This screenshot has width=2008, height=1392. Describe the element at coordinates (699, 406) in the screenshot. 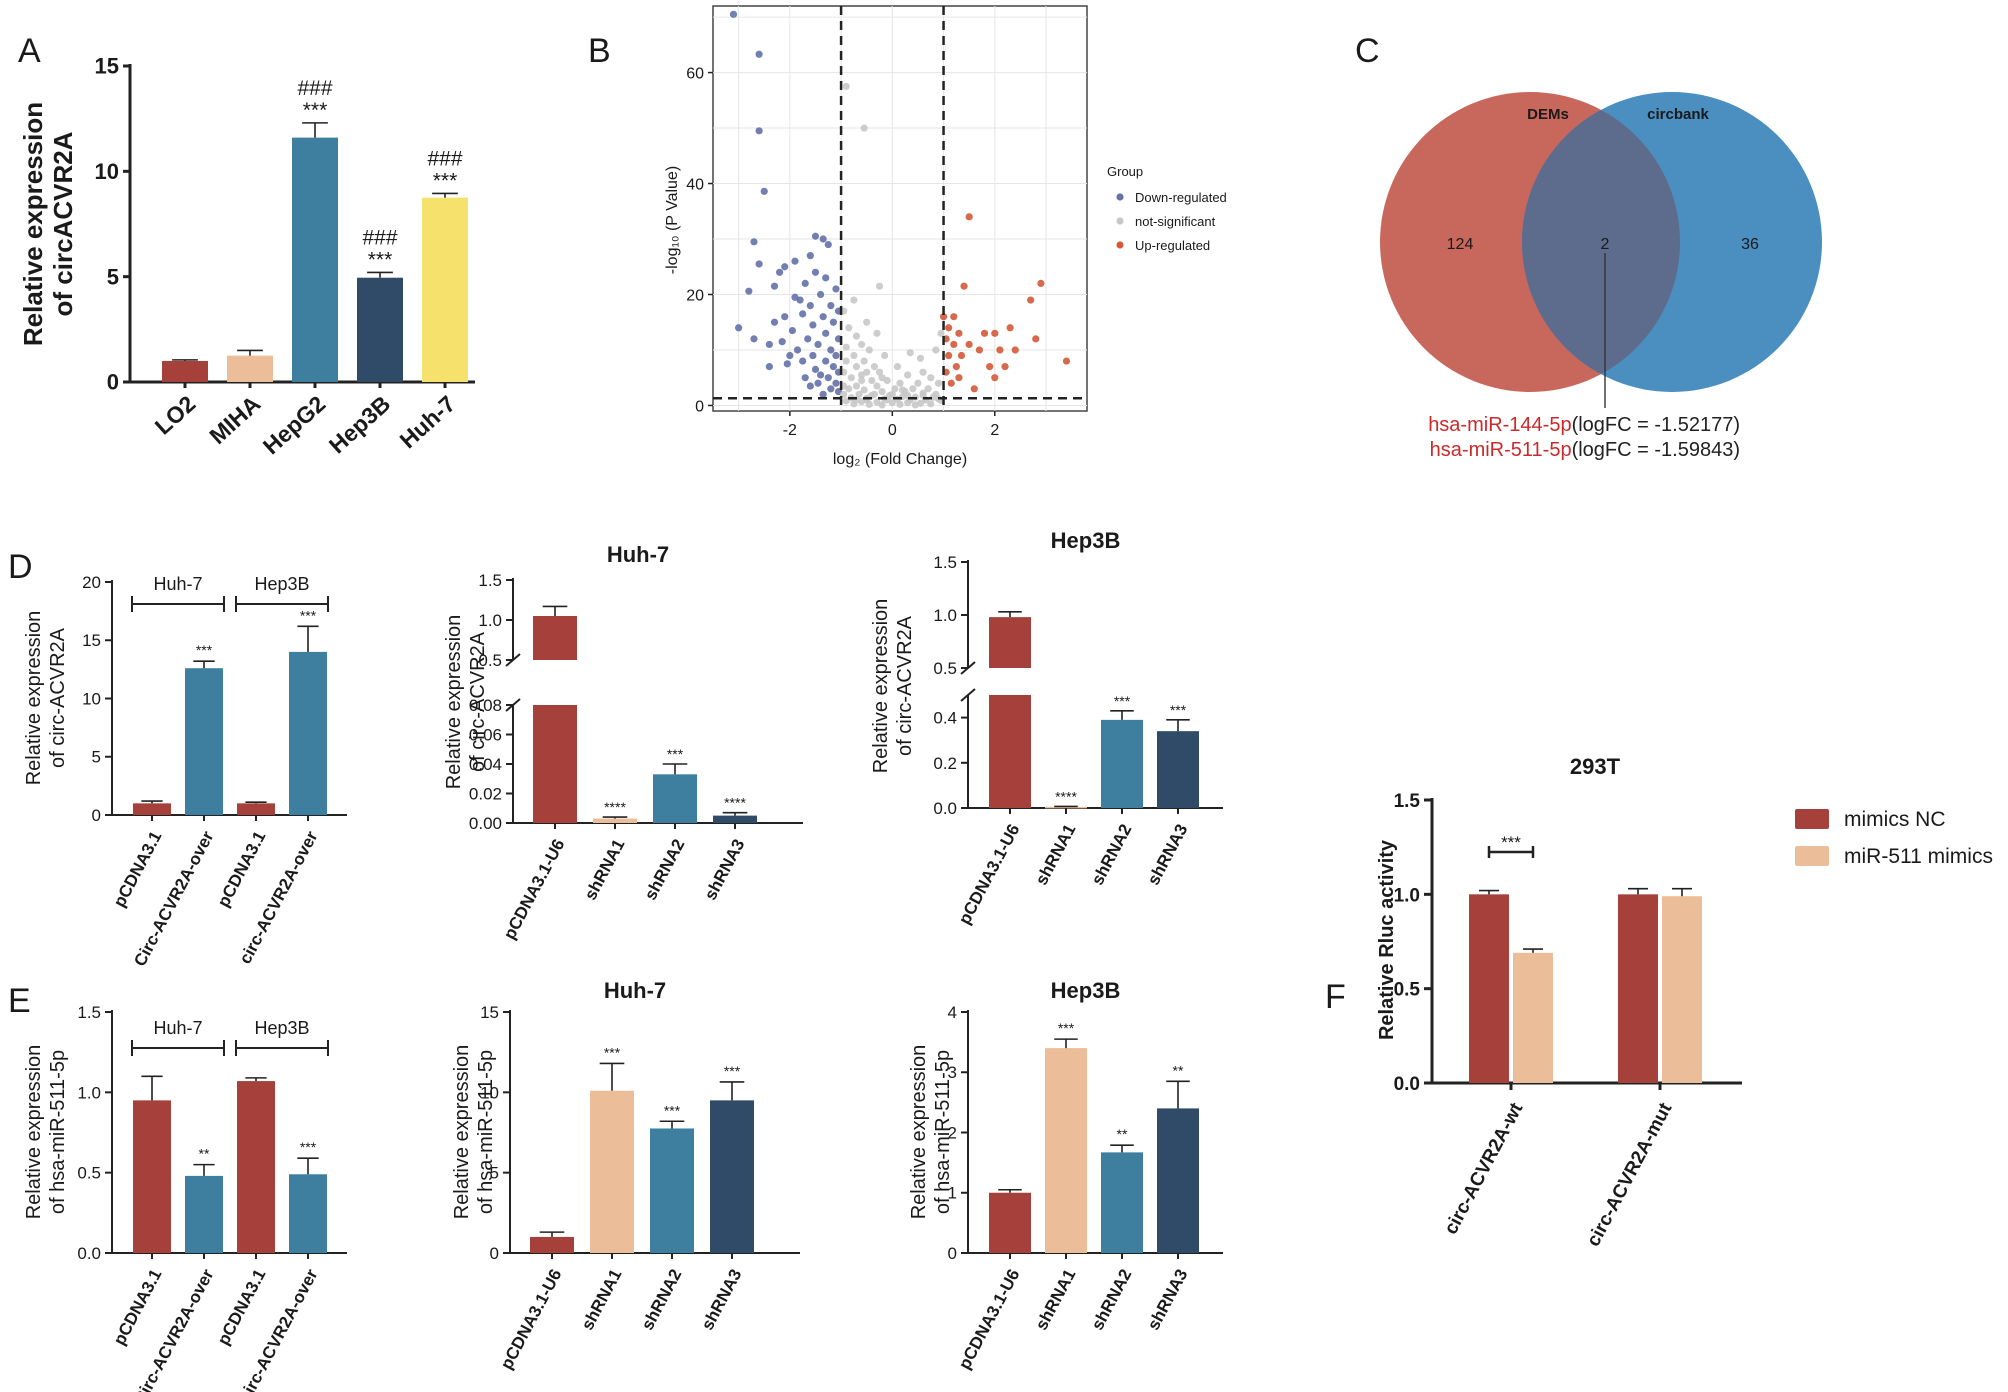

I see `B-y-tick-label: 0` at that location.